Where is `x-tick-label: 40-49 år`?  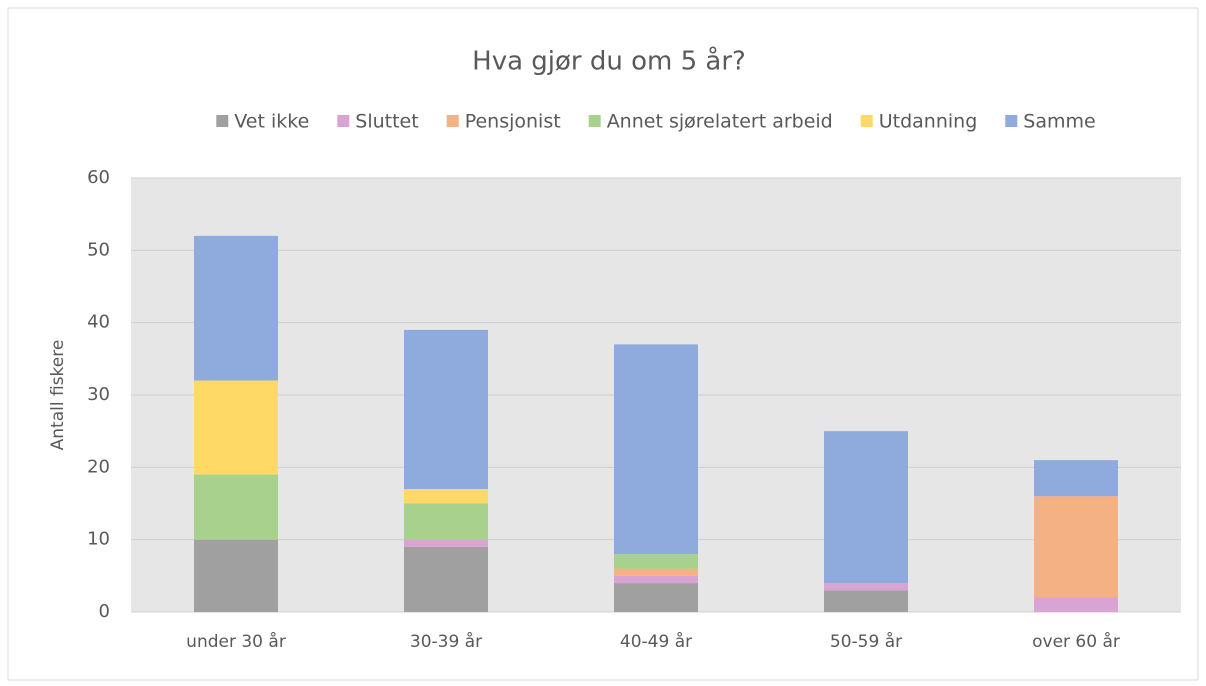
x-tick-label: 40-49 år is located at coordinates (656, 641).